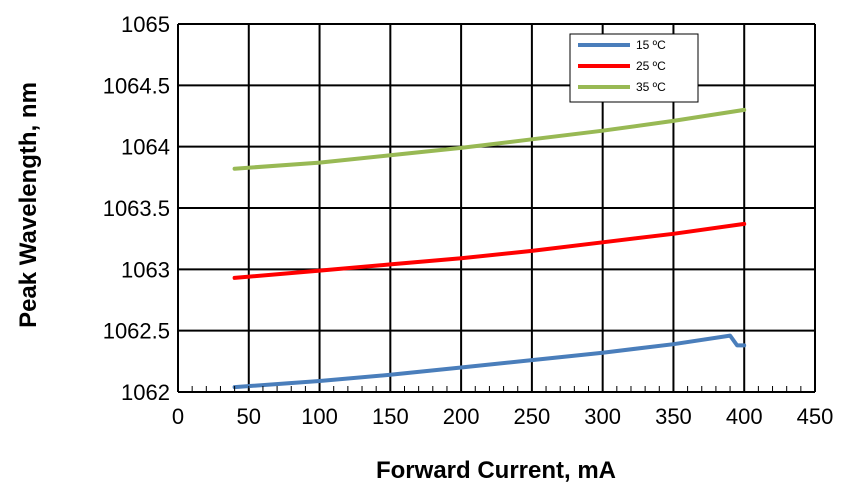 The image size is (842, 484). I want to click on y-axis-title: Peak Wavelength, nm, so click(28, 205).